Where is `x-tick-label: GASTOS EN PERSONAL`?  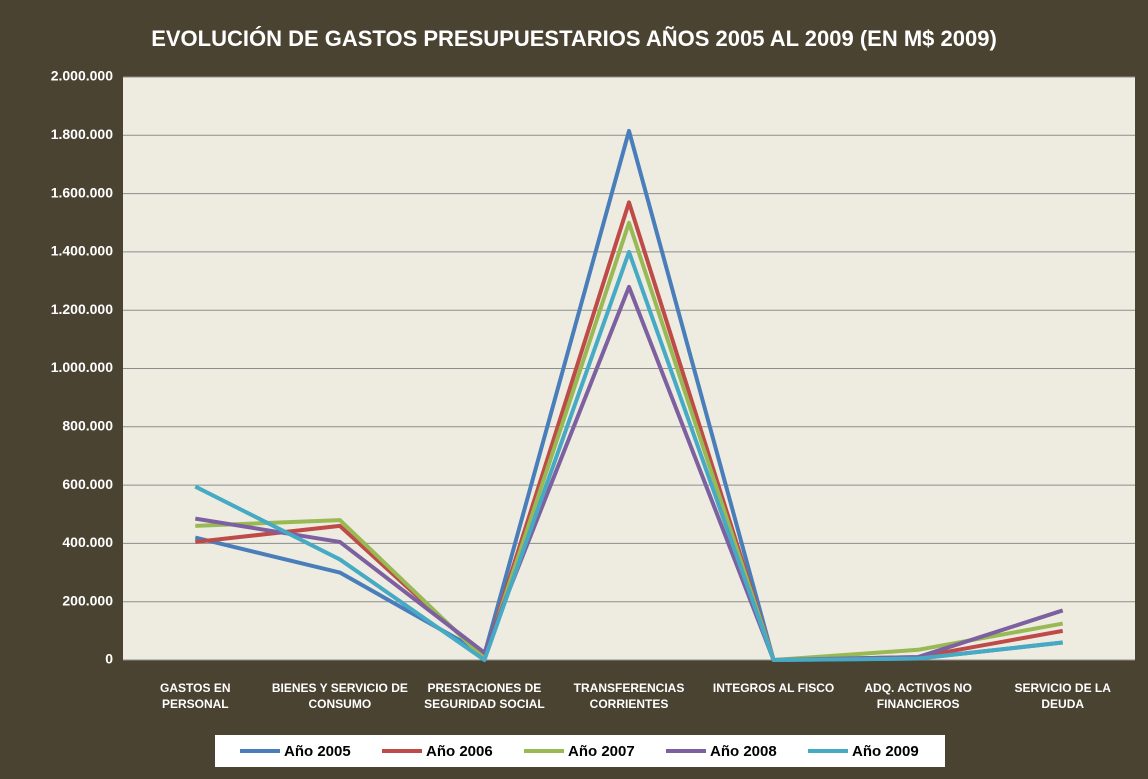 x-tick-label: GASTOS EN PERSONAL is located at coordinates (195, 696).